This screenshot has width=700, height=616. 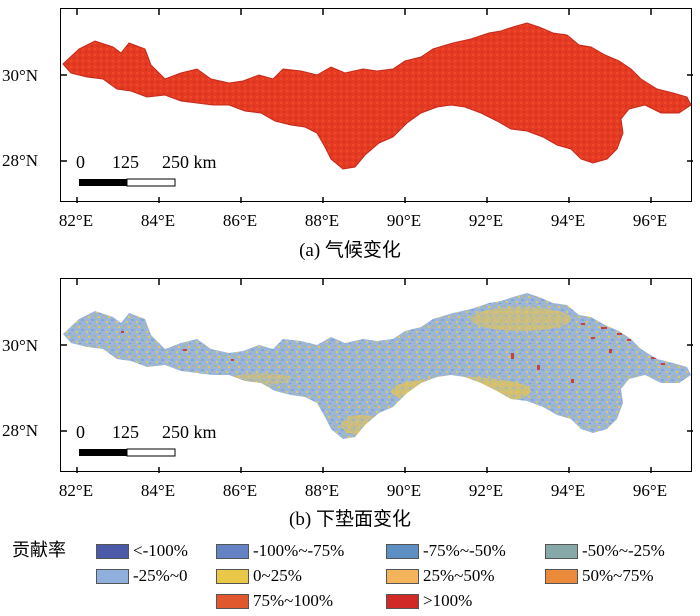 I want to click on legend-item: >100%, so click(x=429, y=600).